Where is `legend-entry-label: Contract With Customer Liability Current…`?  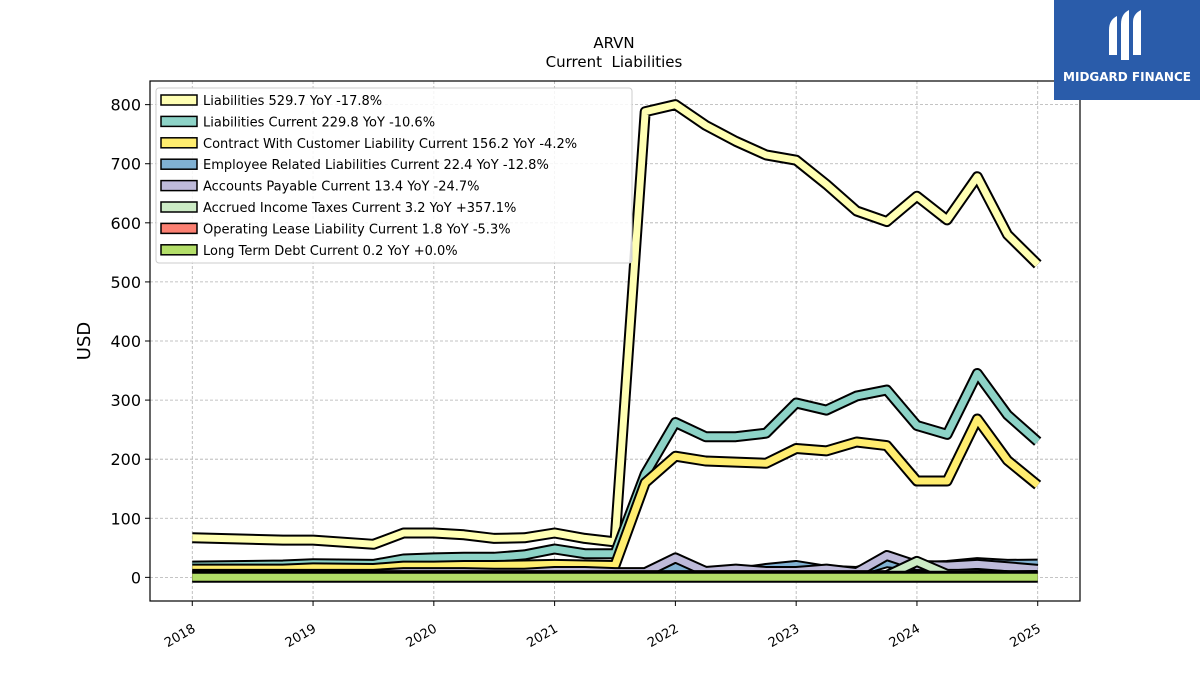 legend-entry-label: Contract With Customer Liability Current… is located at coordinates (390, 144).